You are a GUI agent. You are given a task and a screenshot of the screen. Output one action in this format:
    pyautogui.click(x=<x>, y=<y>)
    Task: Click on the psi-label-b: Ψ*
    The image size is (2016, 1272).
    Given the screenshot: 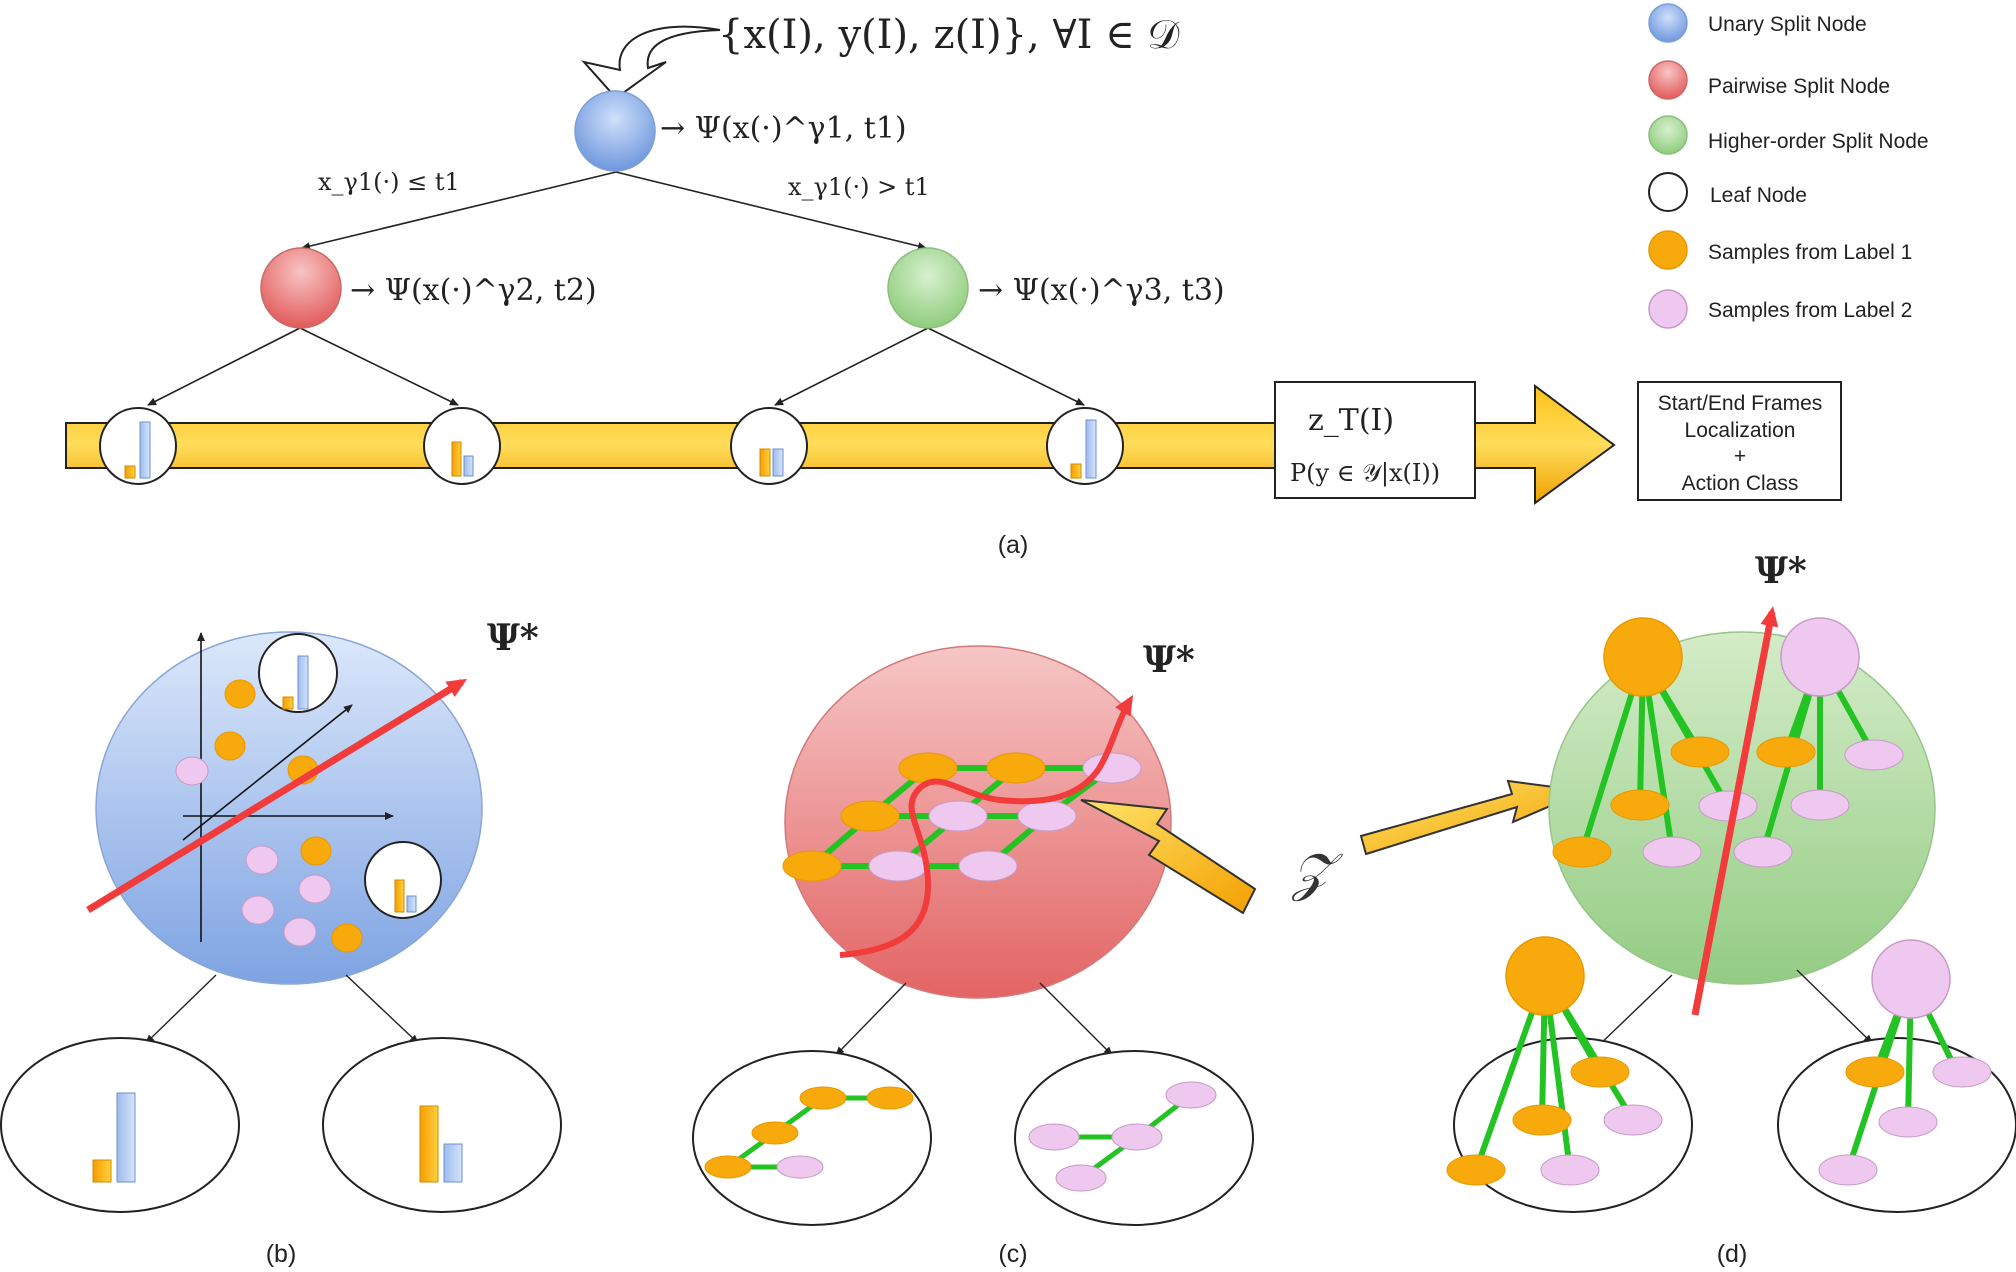 What is the action you would take?
    pyautogui.click(x=513, y=638)
    